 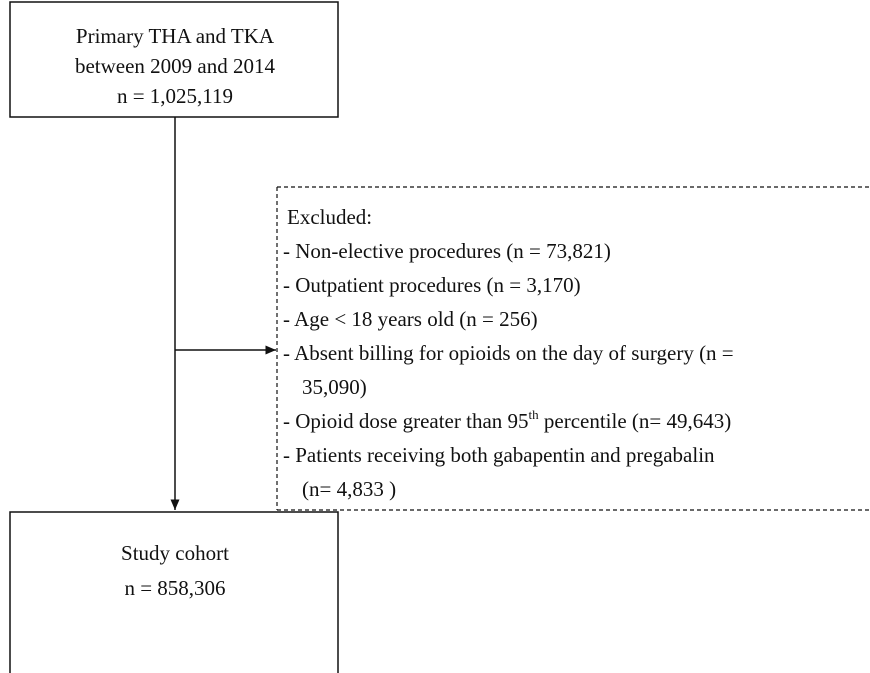 What do you see at coordinates (175, 36) in the screenshot?
I see `top-box-text: Primary THA and TKA` at bounding box center [175, 36].